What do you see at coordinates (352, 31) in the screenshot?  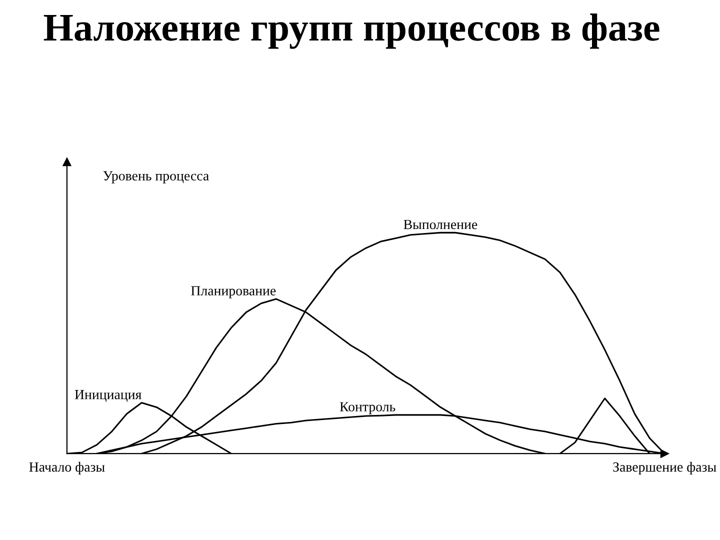 I see `chart-title: Наложение групп процессов в фазе` at bounding box center [352, 31].